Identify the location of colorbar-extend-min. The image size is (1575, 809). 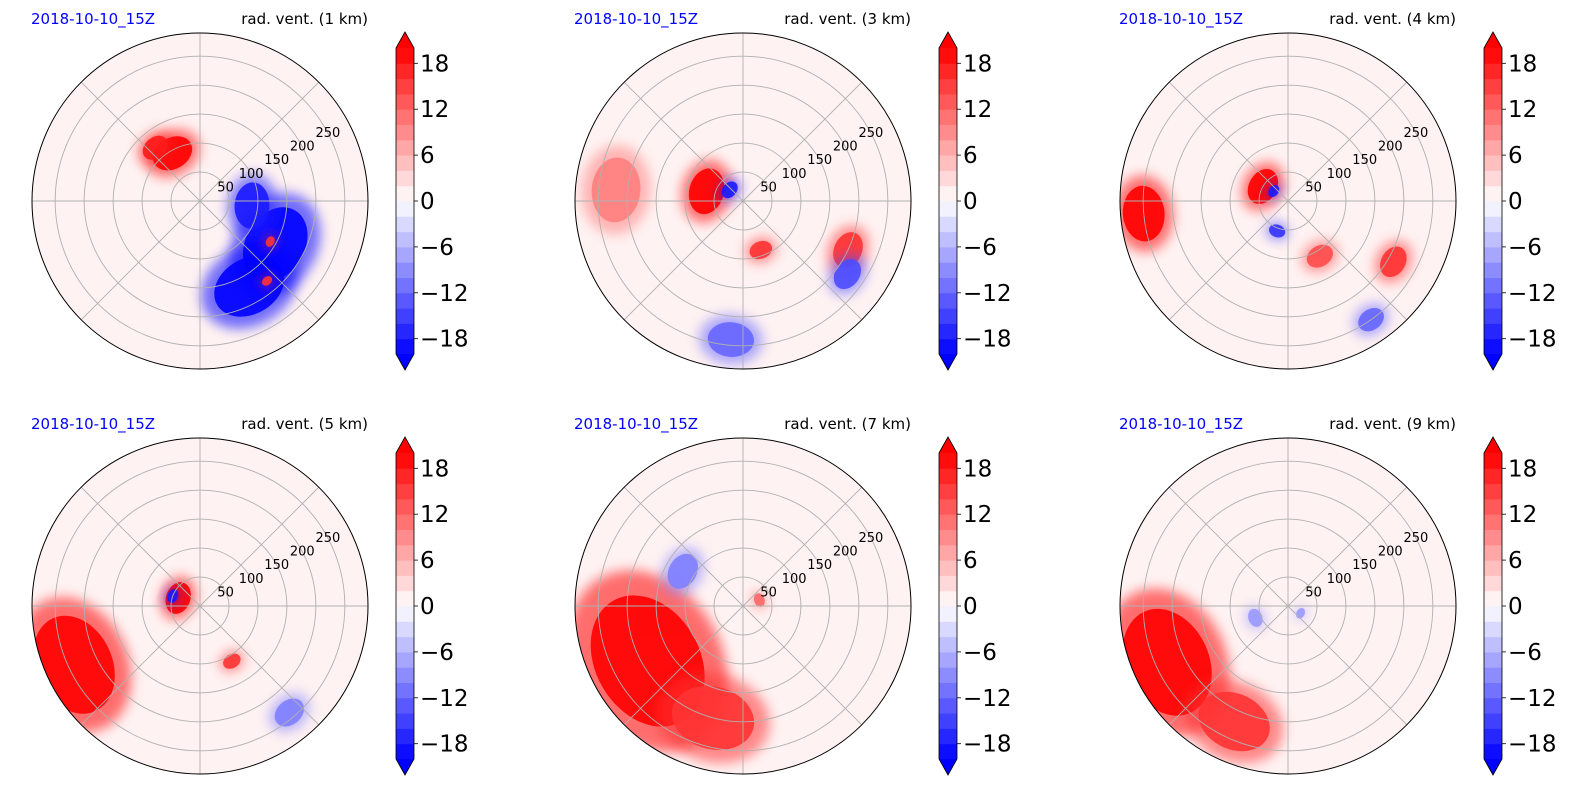
(1493, 362).